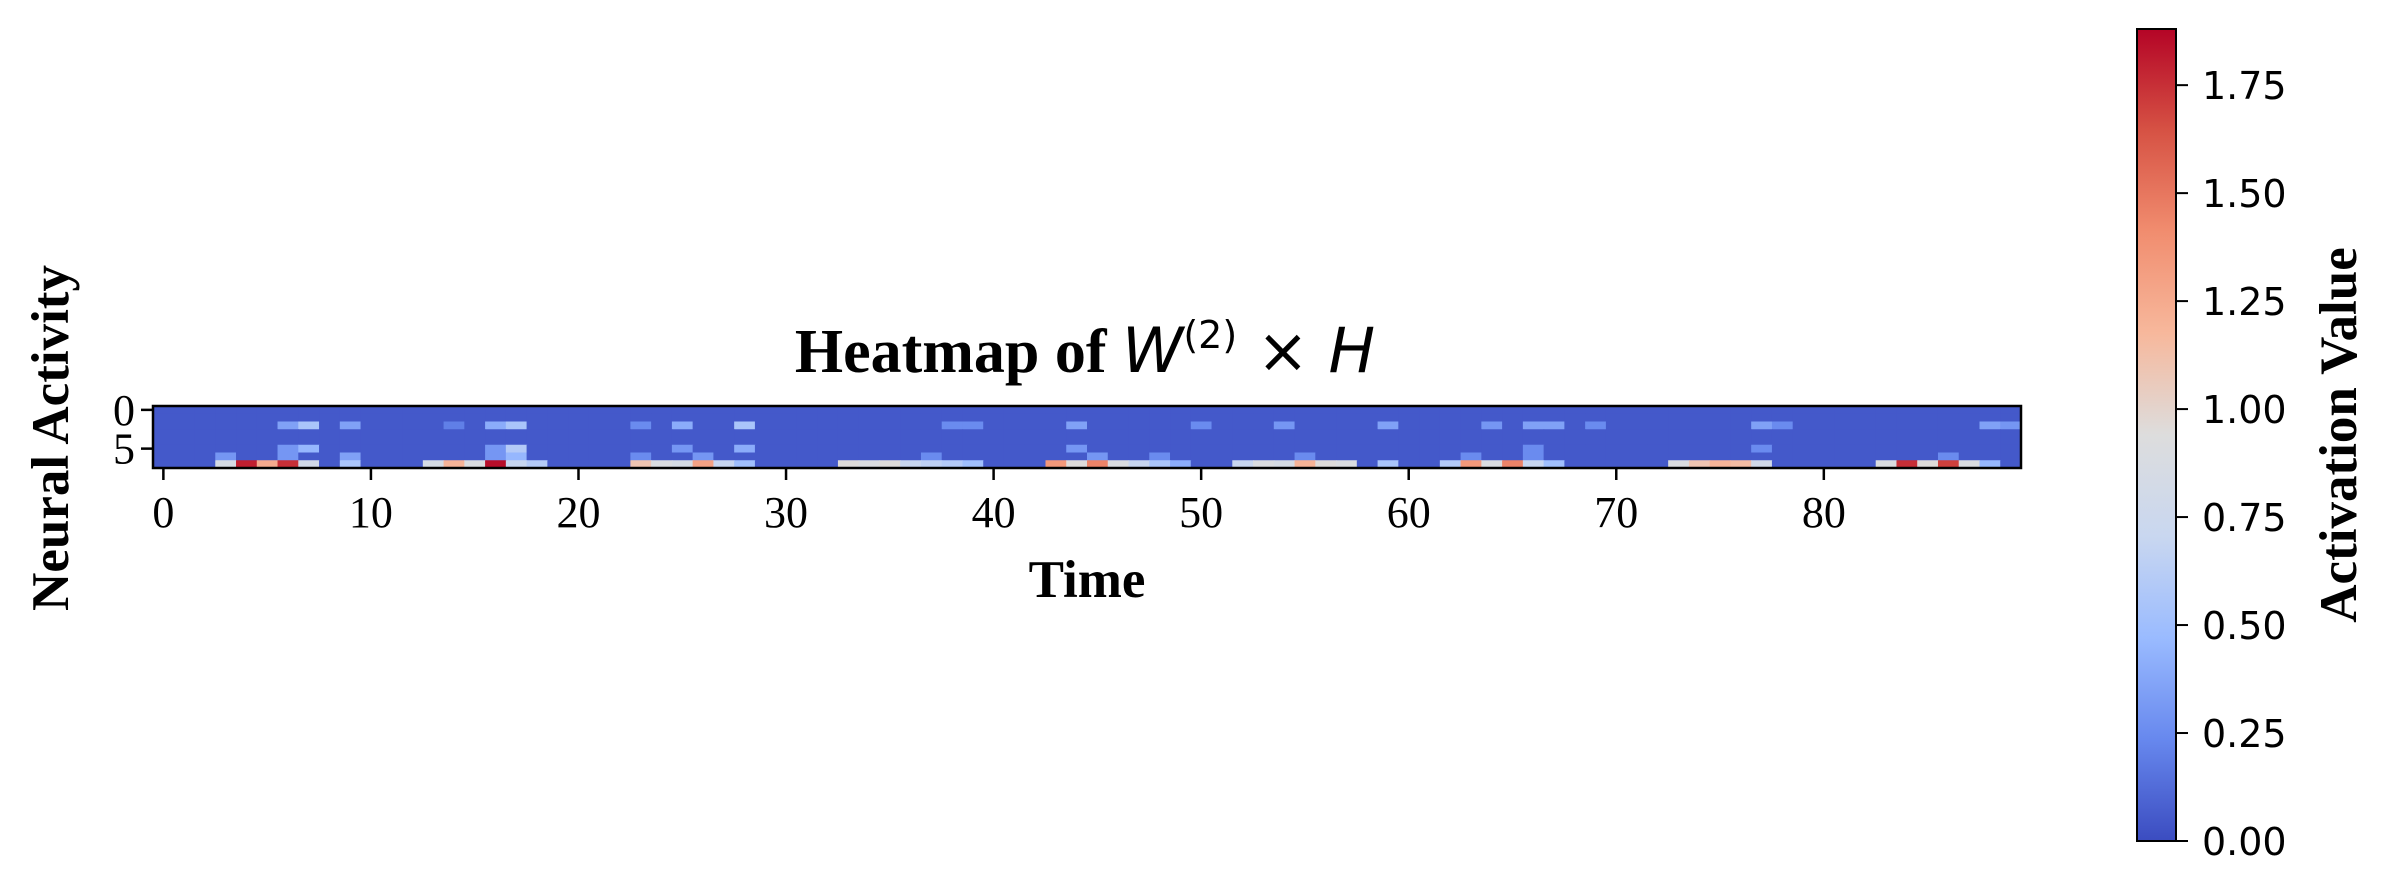 The width and height of the screenshot is (2387, 894). What do you see at coordinates (163, 512) in the screenshot?
I see `x-tick-label: 0` at bounding box center [163, 512].